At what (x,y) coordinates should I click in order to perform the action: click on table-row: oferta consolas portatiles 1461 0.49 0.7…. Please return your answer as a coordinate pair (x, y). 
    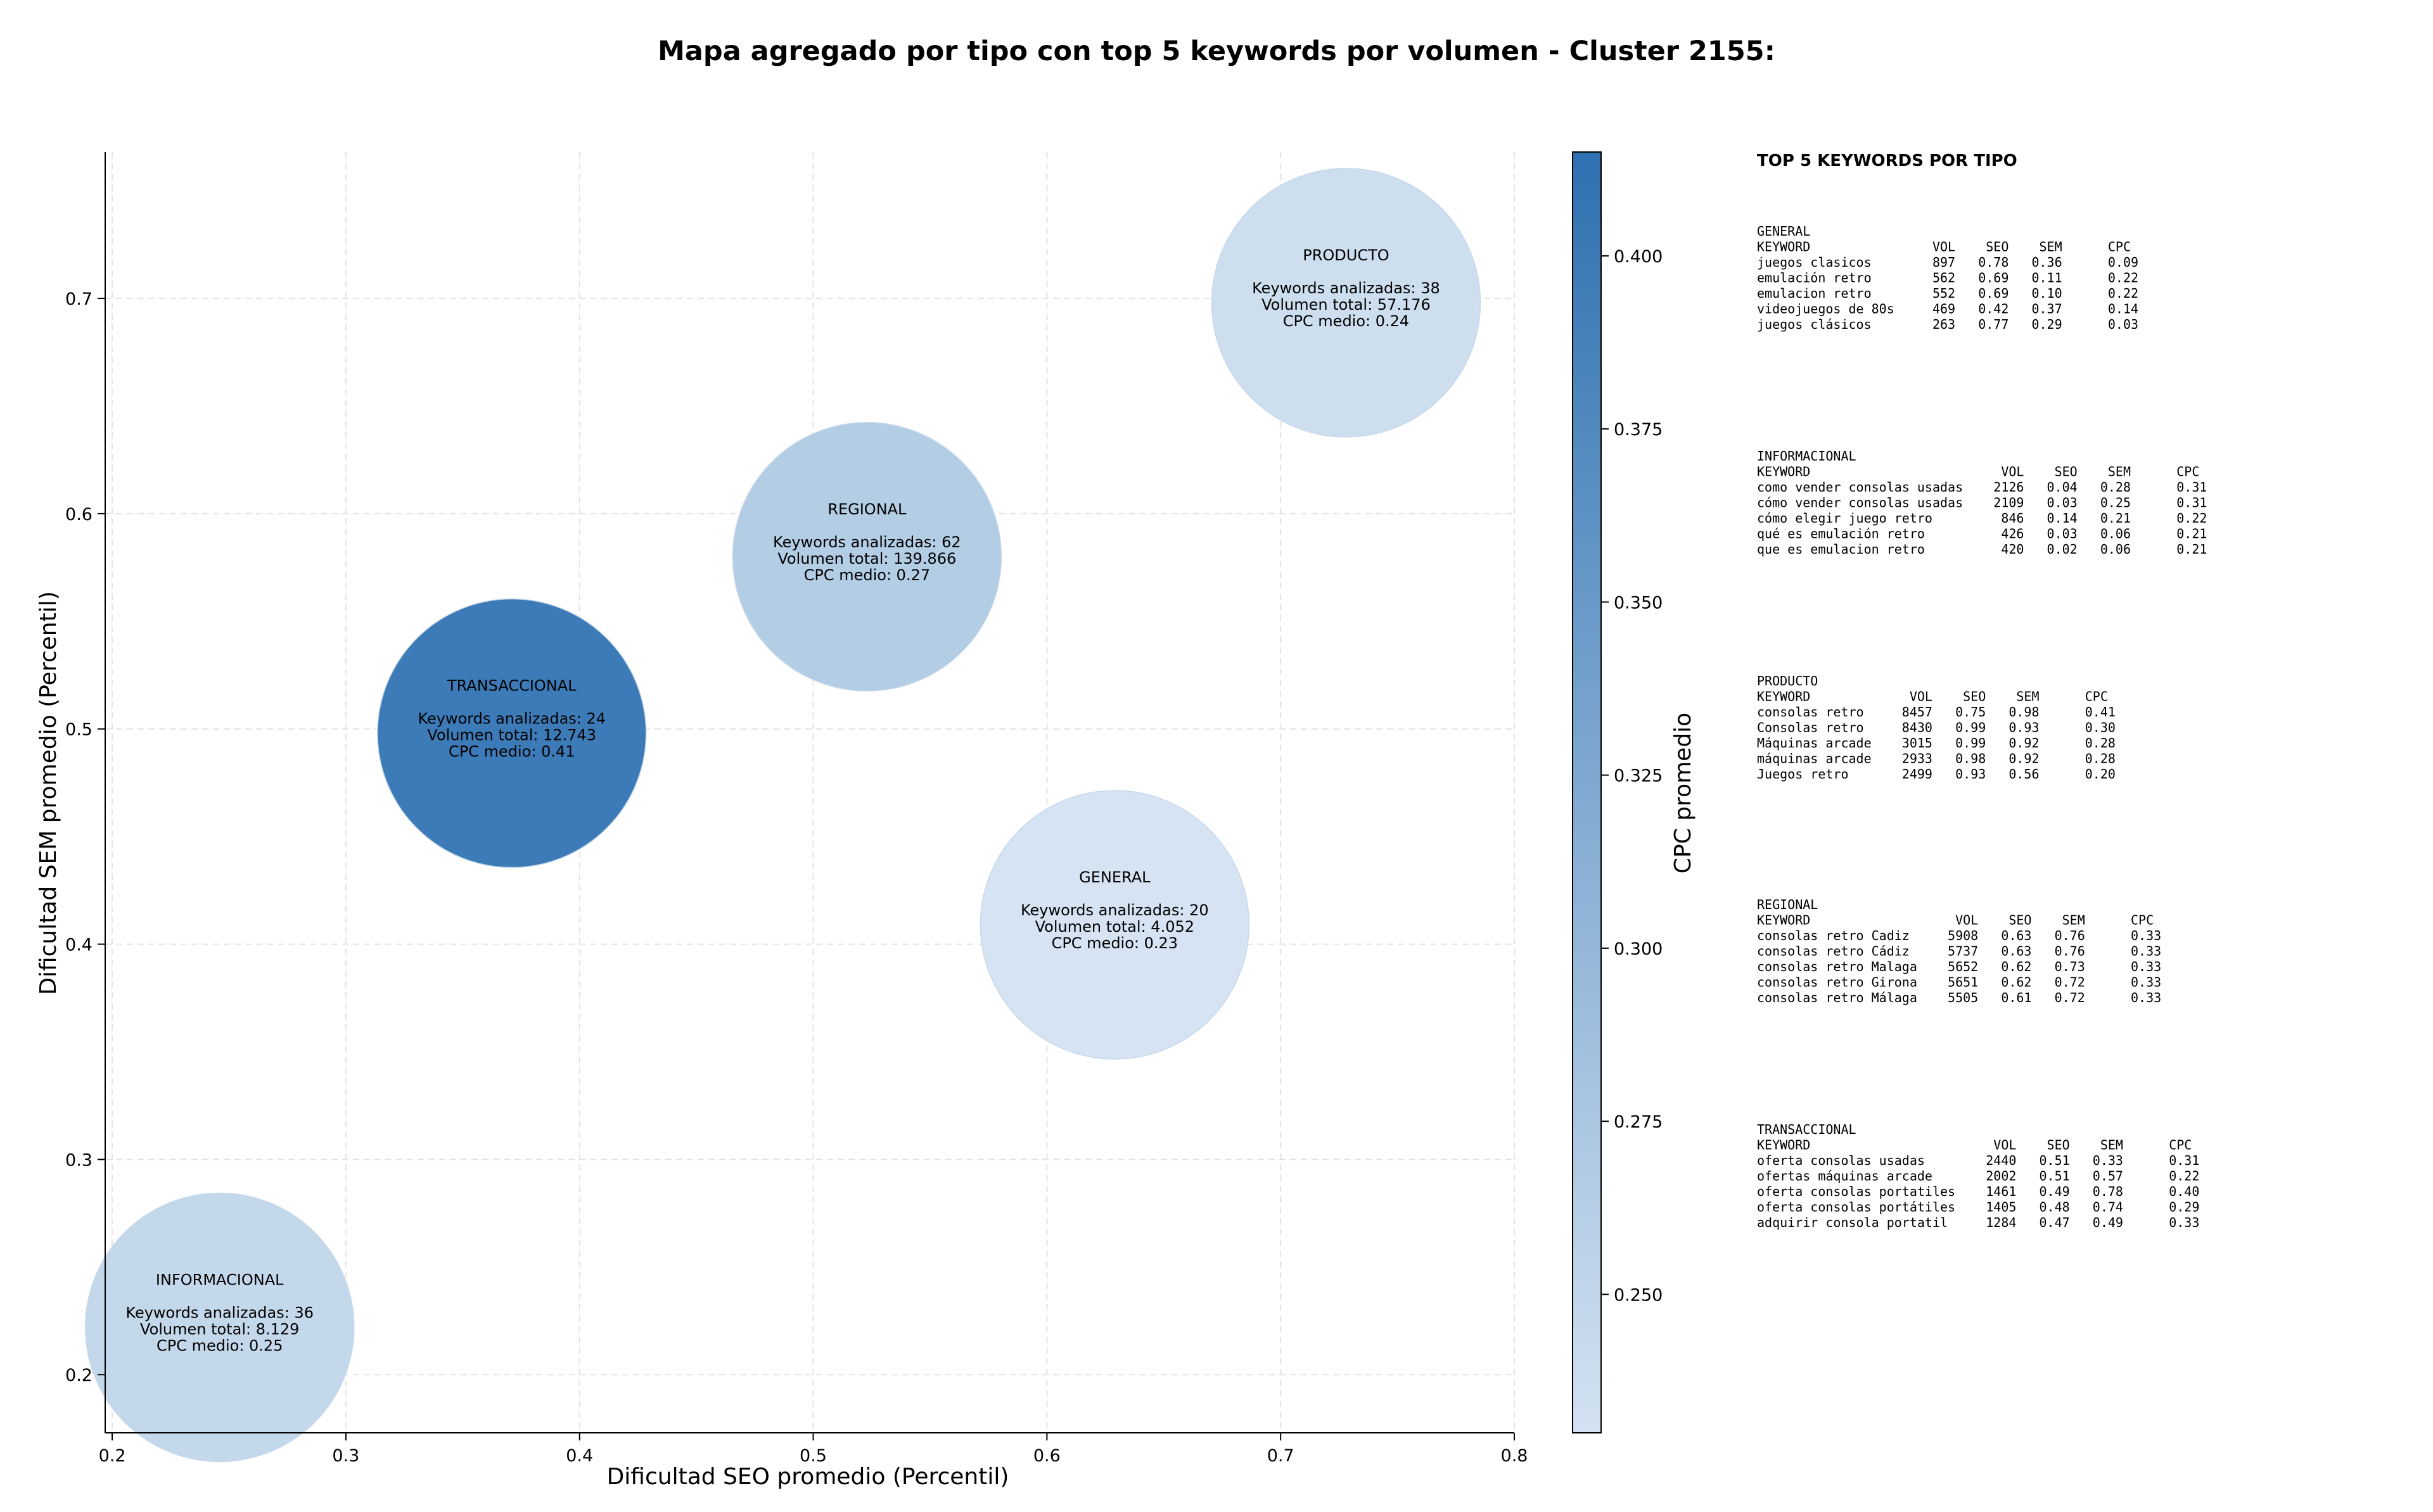
    Looking at the image, I should click on (1978, 1191).